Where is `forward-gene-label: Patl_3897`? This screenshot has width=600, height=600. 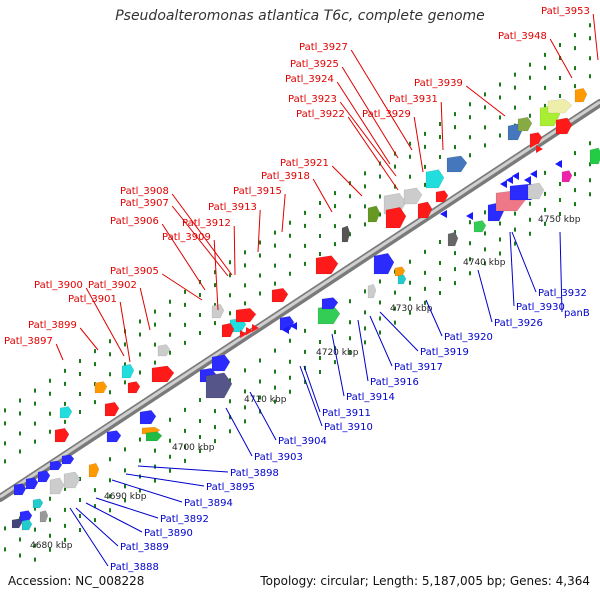
forward-gene-label: Patl_3897 is located at coordinates (28, 341).